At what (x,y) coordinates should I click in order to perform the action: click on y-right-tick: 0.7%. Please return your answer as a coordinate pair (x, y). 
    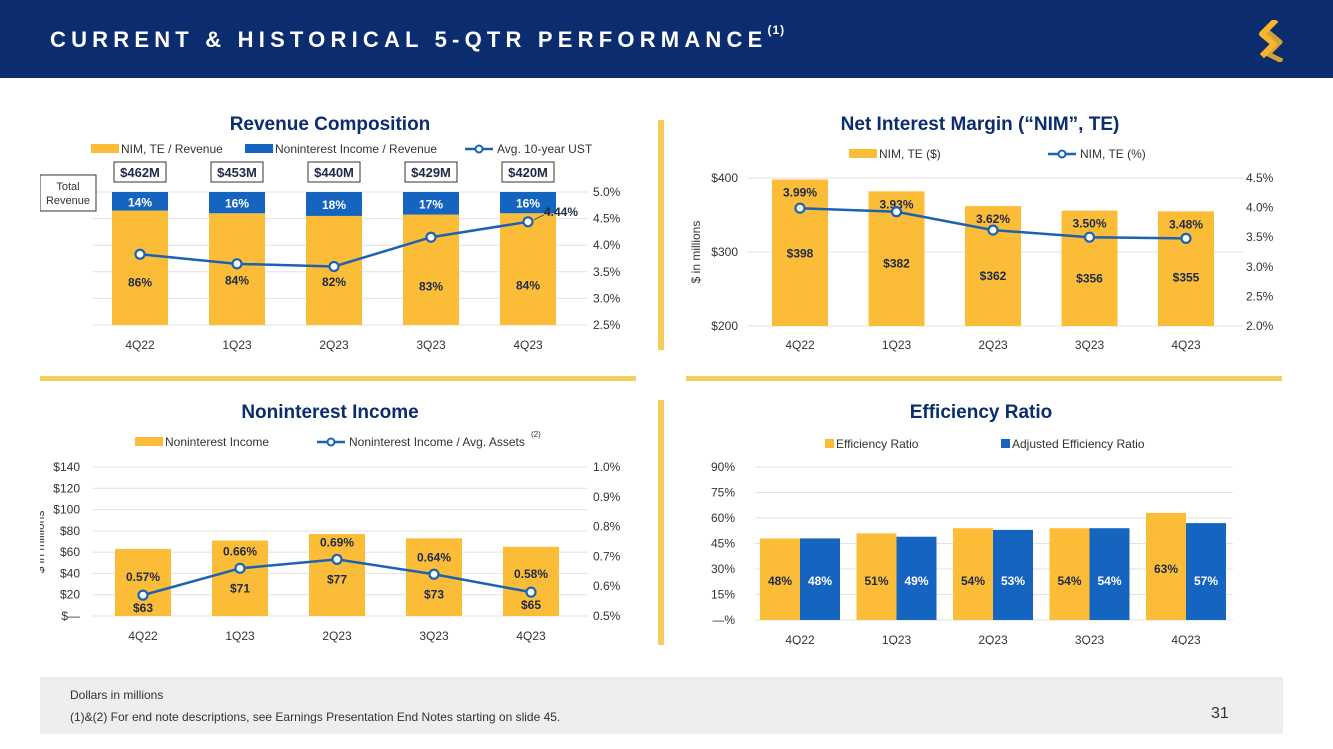
    Looking at the image, I should click on (607, 556).